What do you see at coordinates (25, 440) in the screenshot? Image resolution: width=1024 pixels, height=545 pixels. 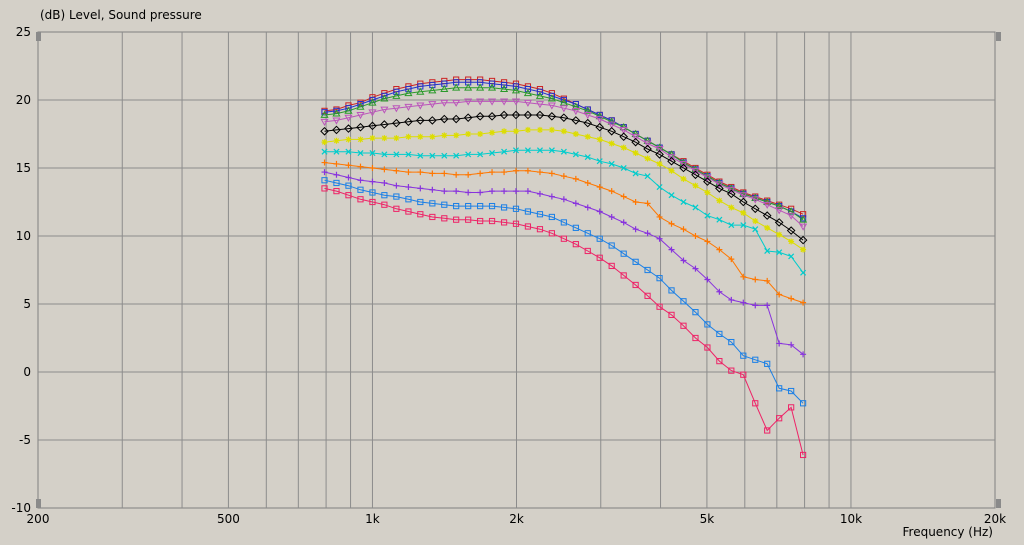 I see `y-tick-label: -5` at bounding box center [25, 440].